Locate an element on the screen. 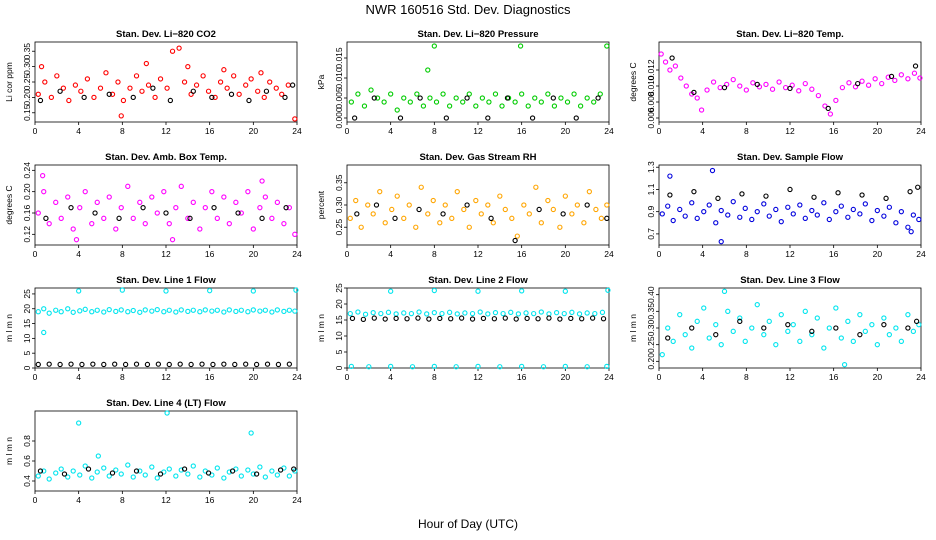 The width and height of the screenshot is (936, 540). y-tick-label: 0.12 is located at coordinates (27, 234).